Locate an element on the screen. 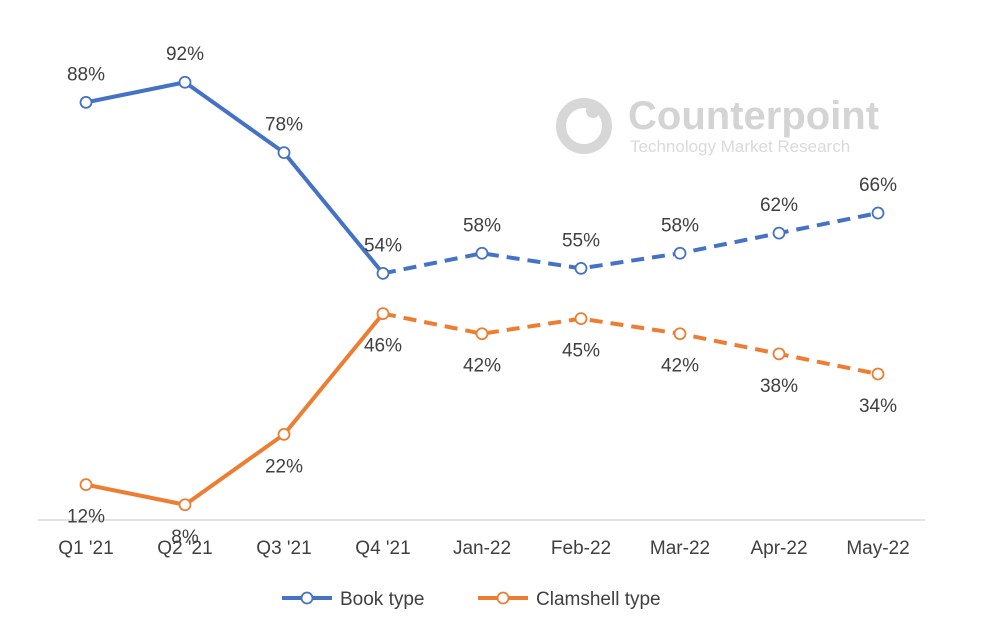 The height and width of the screenshot is (635, 1000). data-label-clamshell: 22% is located at coordinates (284, 466).